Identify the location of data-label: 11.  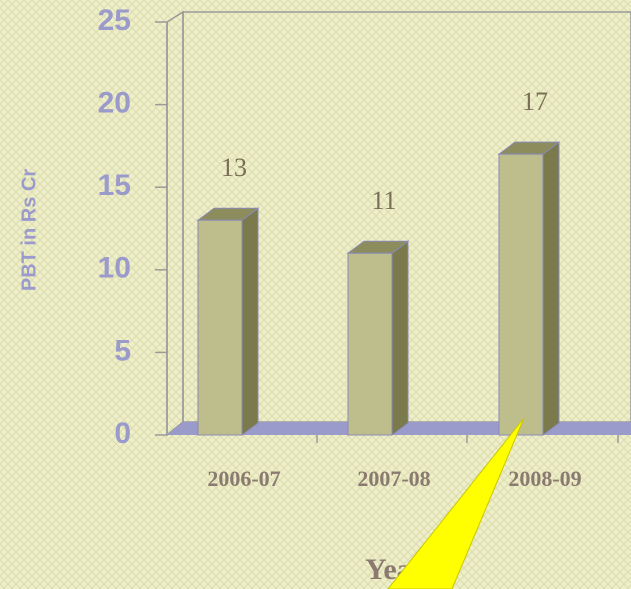
(383, 200).